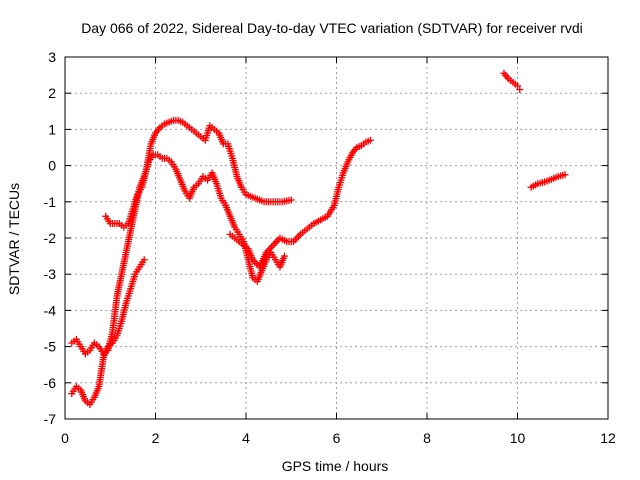 The width and height of the screenshot is (640, 480). Describe the element at coordinates (335, 466) in the screenshot. I see `x-axis-label: GPS time / hours` at that location.